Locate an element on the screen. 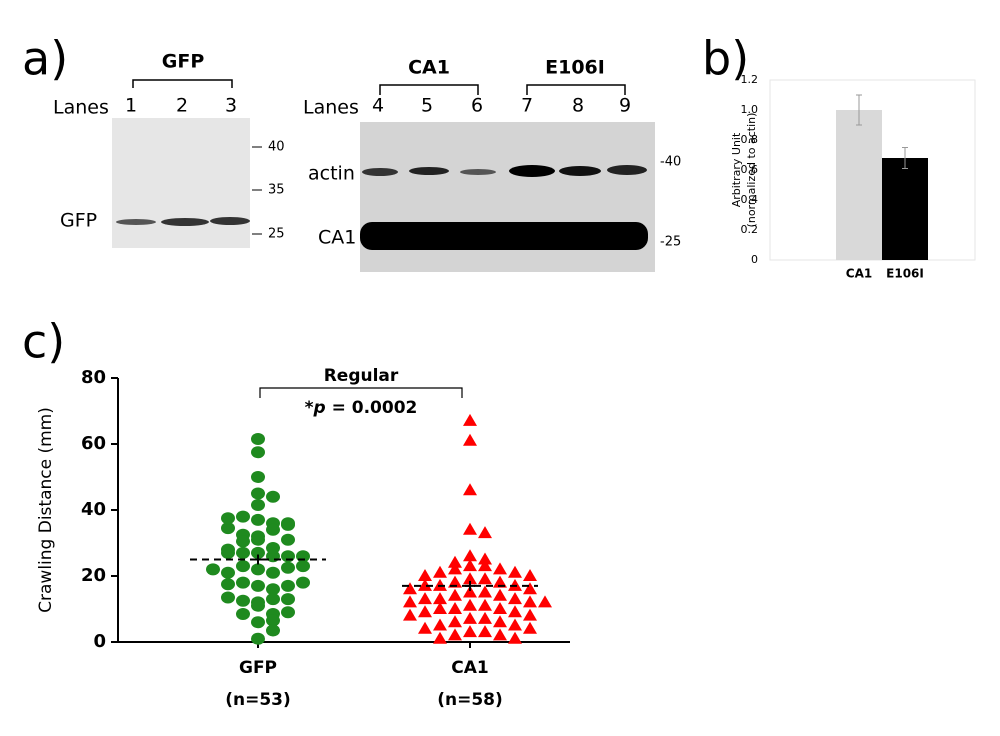  panel-label: b) is located at coordinates (725, 59).